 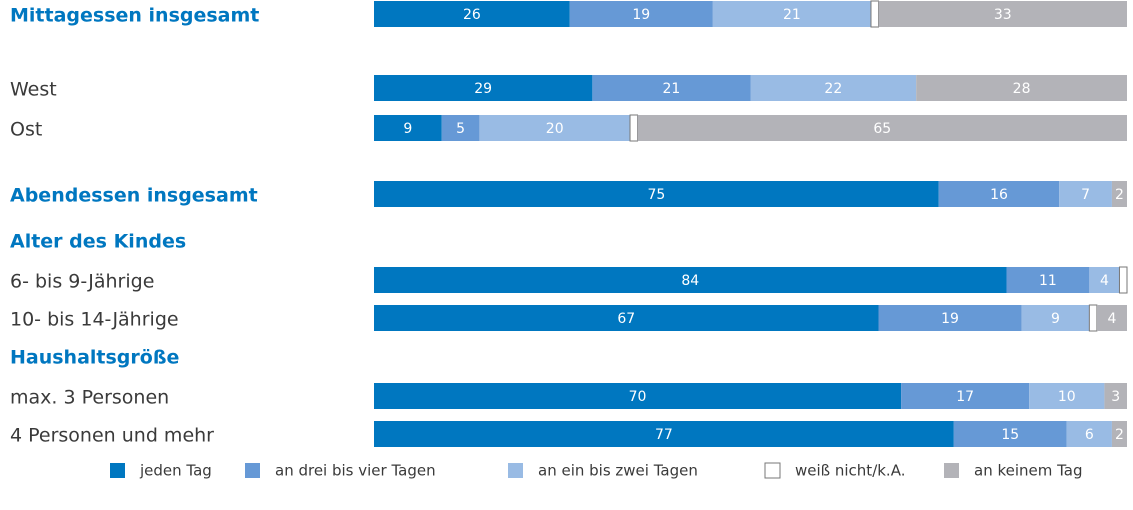 What do you see at coordinates (1028, 471) in the screenshot?
I see `legend-label: an keinem Tag` at bounding box center [1028, 471].